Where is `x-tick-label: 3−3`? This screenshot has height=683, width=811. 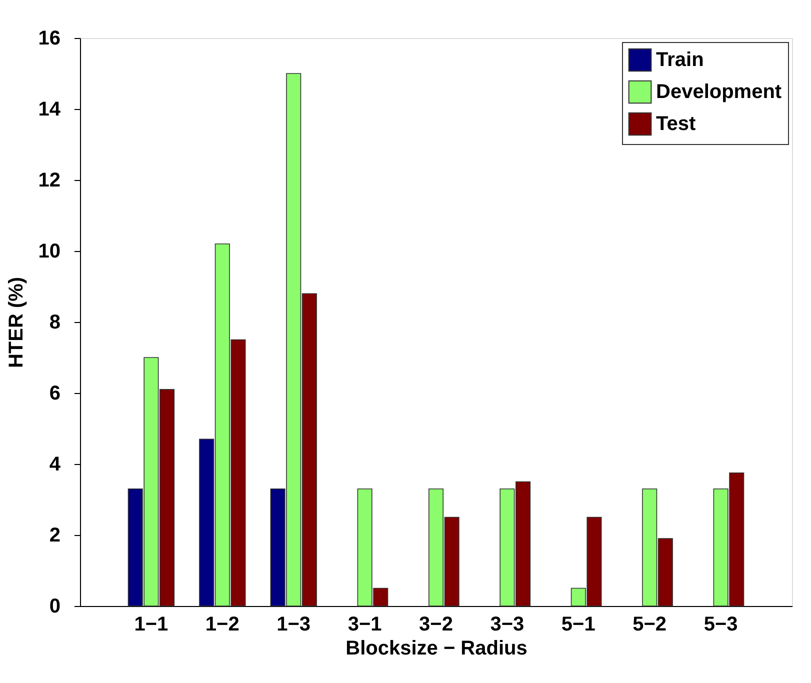 x-tick-label: 3−3 is located at coordinates (507, 625).